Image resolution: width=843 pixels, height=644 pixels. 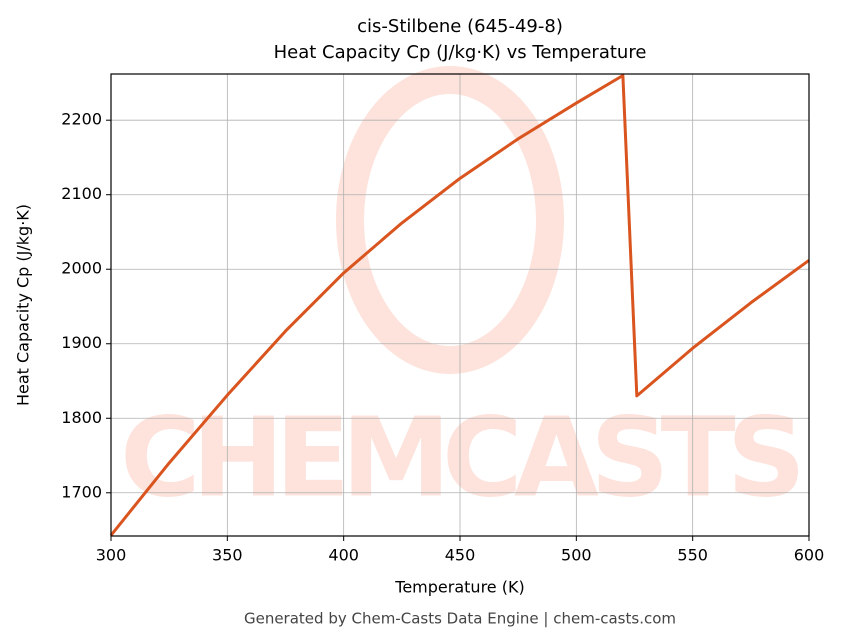 I want to click on chart-subtitle: Heat Capacity Cp (J/kg·K) vs Temperature, so click(x=460, y=52).